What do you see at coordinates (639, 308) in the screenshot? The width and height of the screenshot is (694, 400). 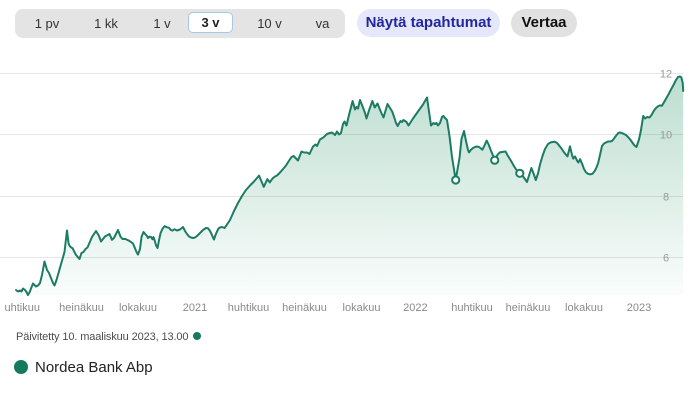 I see `svg-text: 2023` at bounding box center [639, 308].